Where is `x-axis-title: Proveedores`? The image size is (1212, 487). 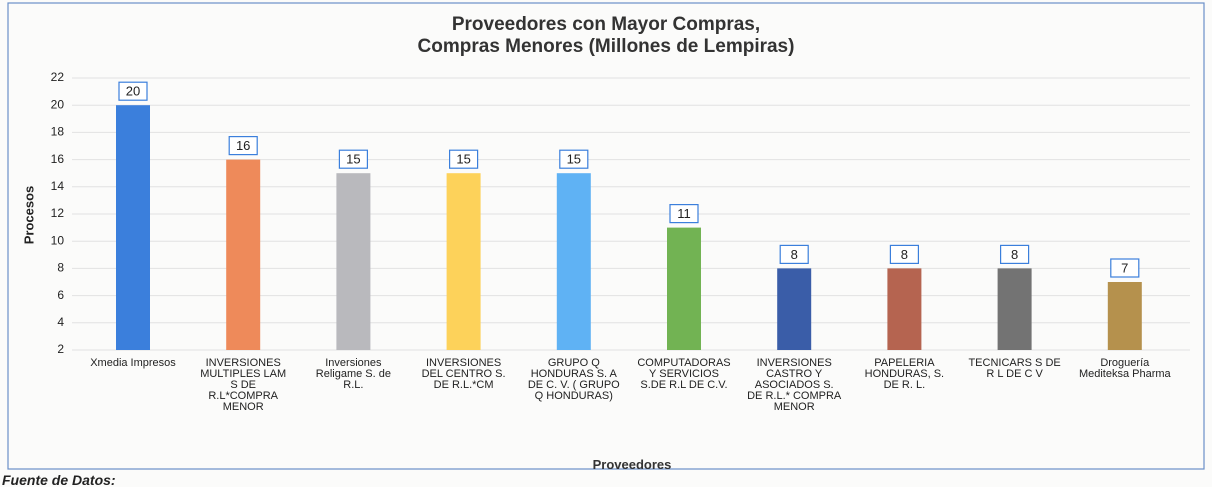
x-axis-title: Proveedores is located at coordinates (632, 464).